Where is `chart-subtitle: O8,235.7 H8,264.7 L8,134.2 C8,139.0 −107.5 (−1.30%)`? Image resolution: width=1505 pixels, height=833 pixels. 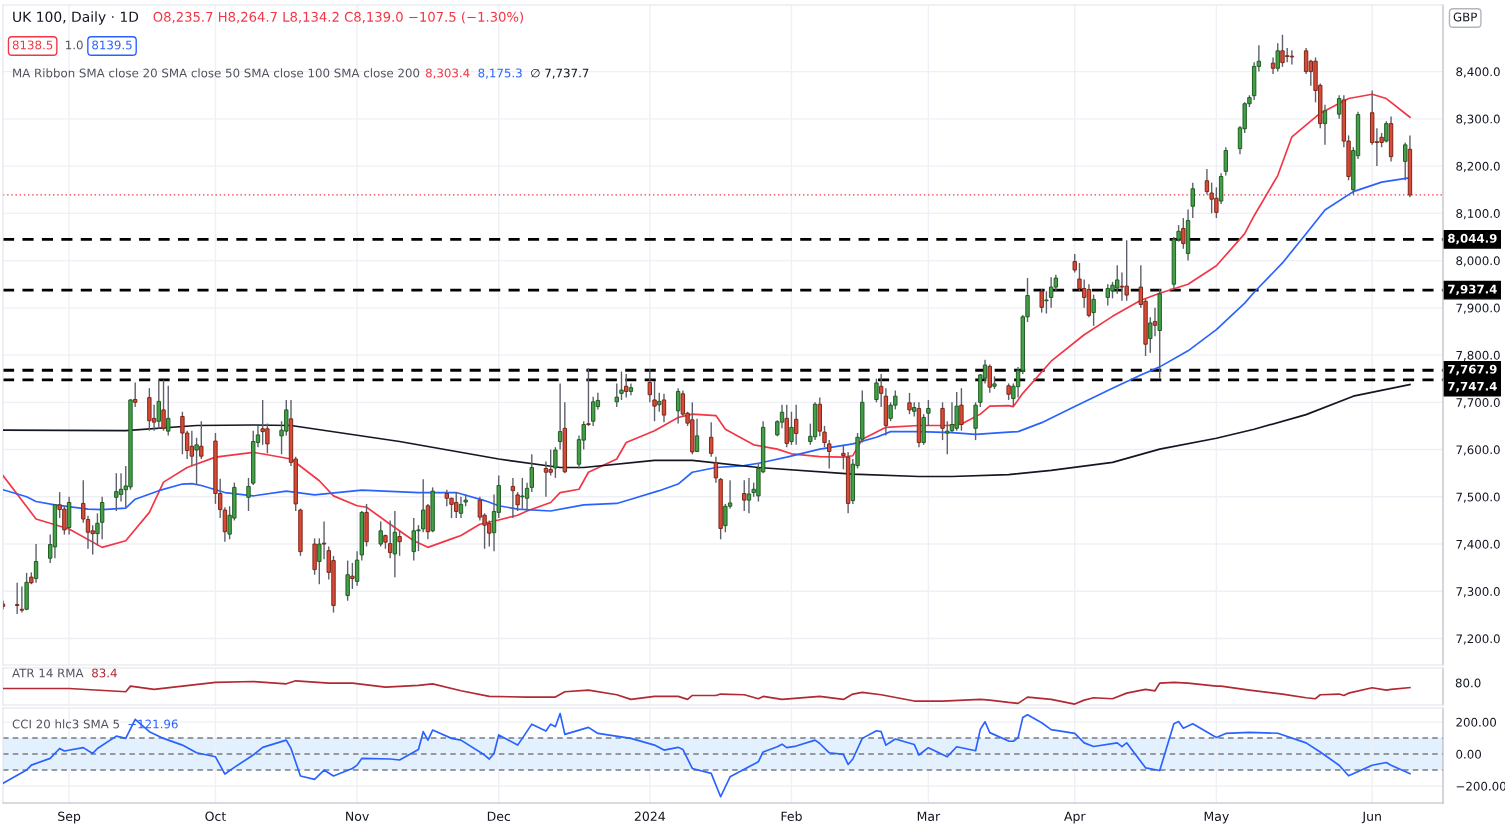 chart-subtitle: O8,235.7 H8,264.7 L8,134.2 C8,139.0 −107.5 (−1.30%) is located at coordinates (338, 17).